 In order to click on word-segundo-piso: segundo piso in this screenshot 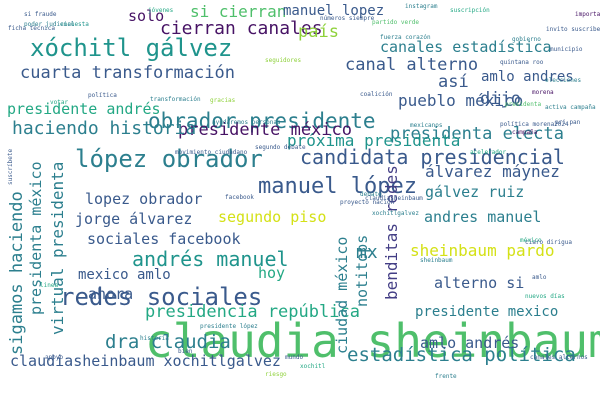, I will do `click(272, 217)`.